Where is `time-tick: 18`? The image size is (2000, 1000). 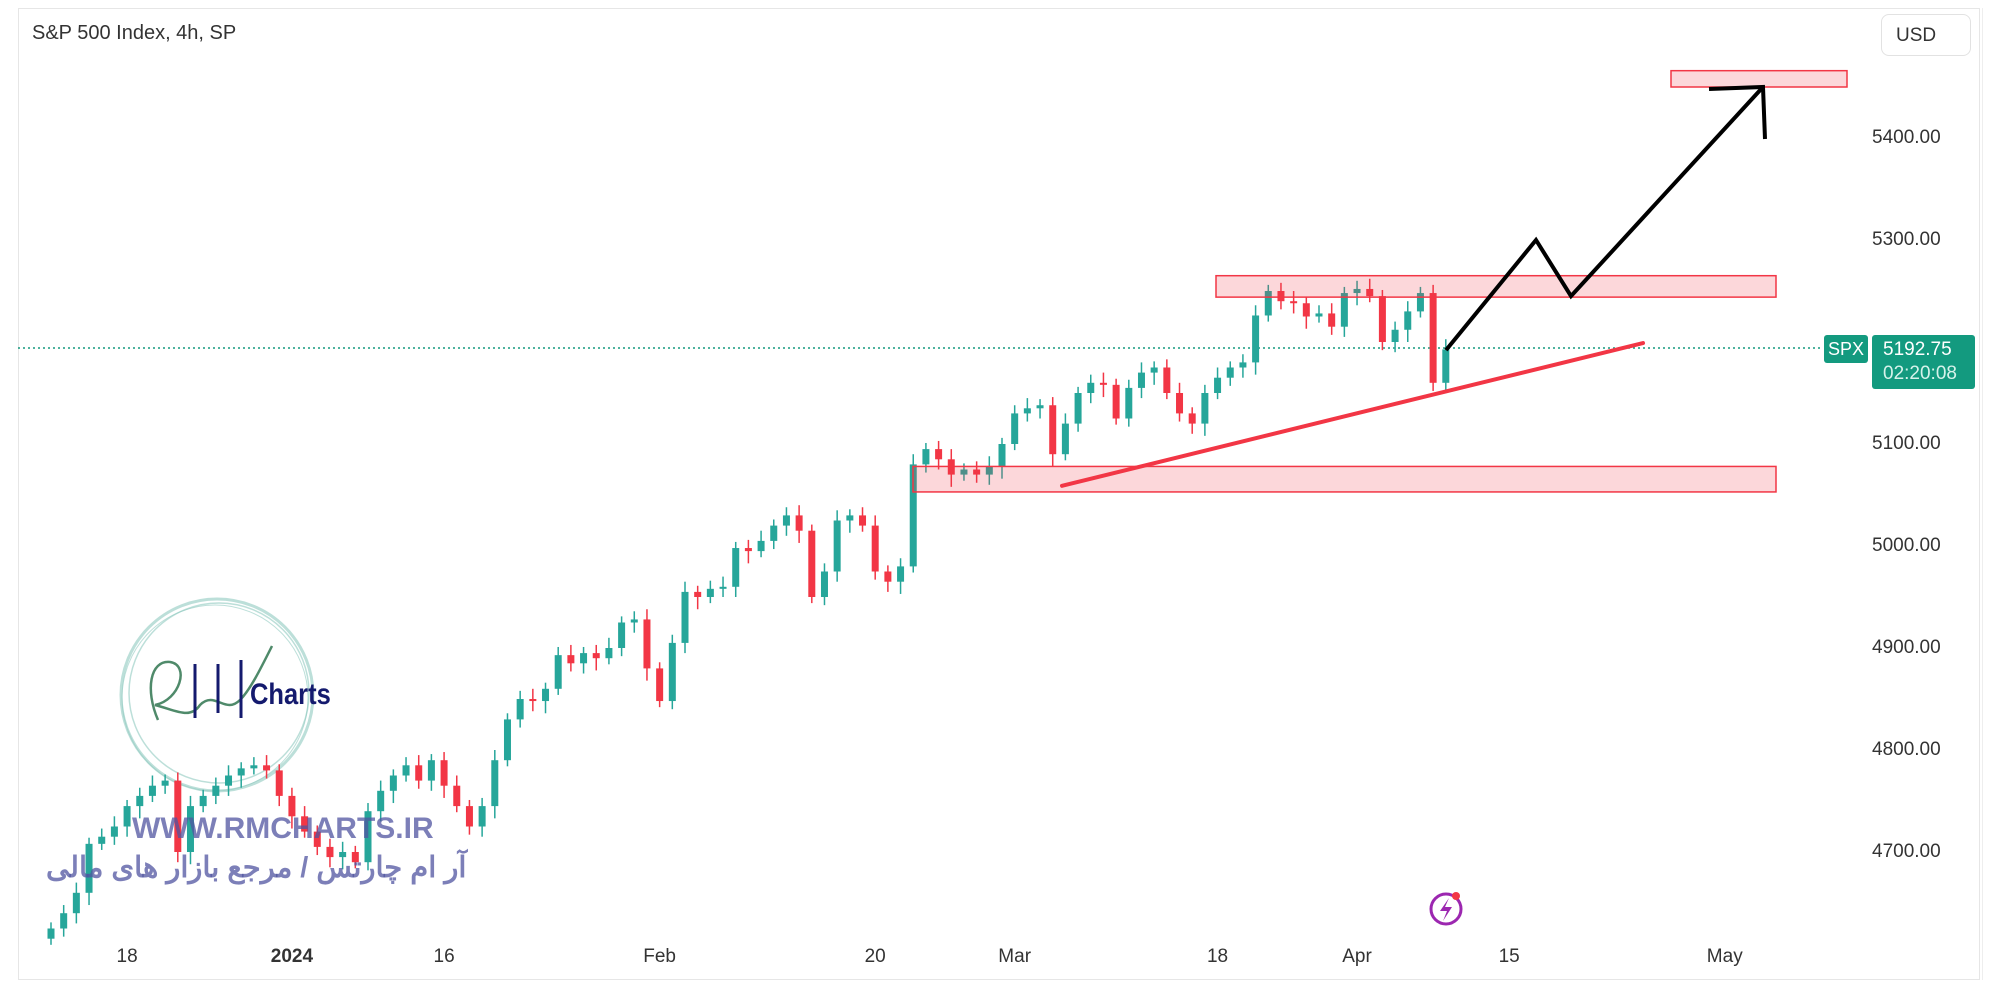
time-tick: 18 is located at coordinates (127, 956).